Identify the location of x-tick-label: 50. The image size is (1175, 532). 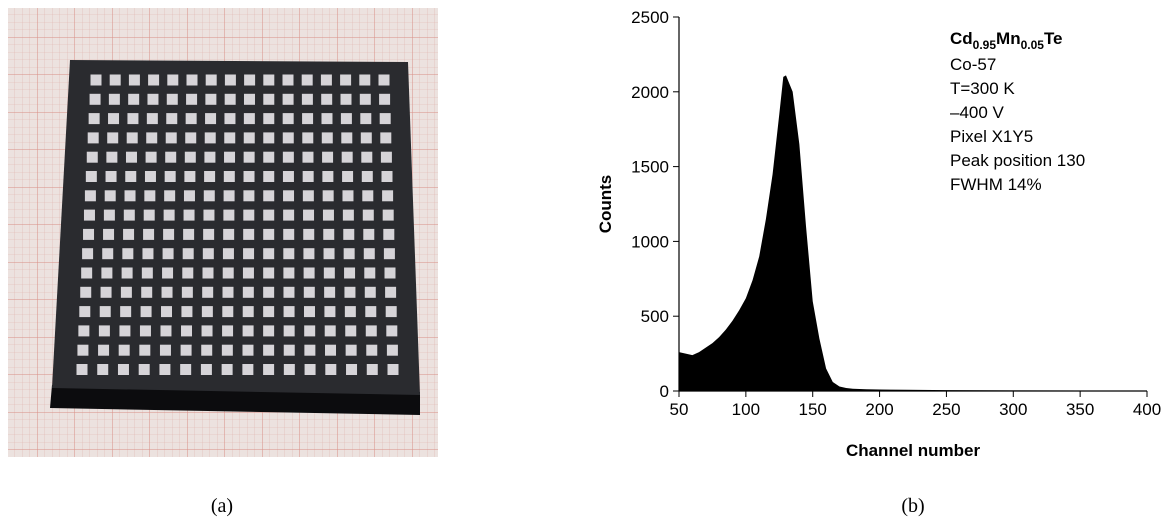
(679, 409).